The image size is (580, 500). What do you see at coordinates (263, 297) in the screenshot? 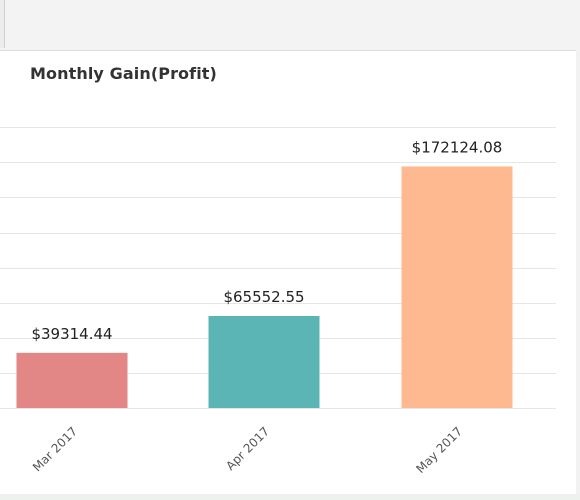
I see `bar-value-label: $65552.55` at bounding box center [263, 297].